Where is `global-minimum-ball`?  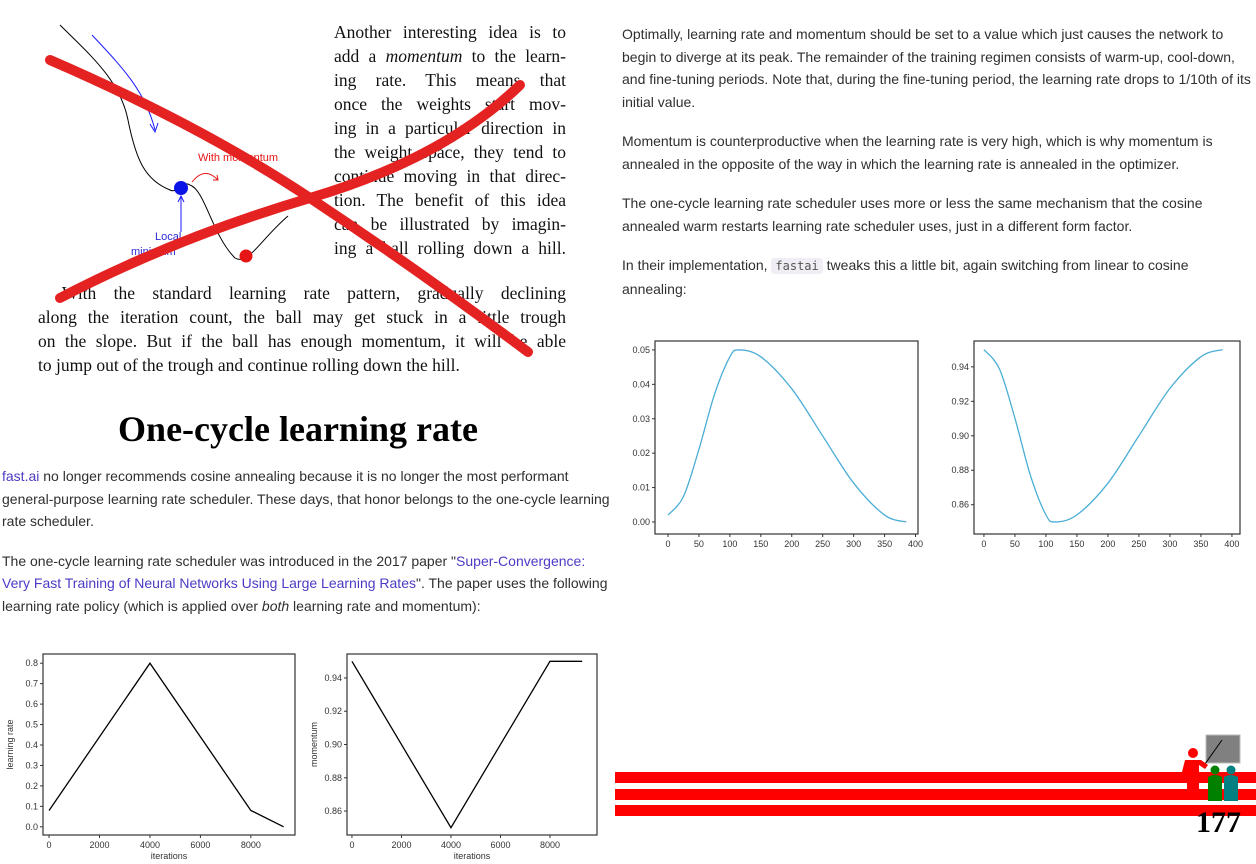 global-minimum-ball is located at coordinates (246, 256).